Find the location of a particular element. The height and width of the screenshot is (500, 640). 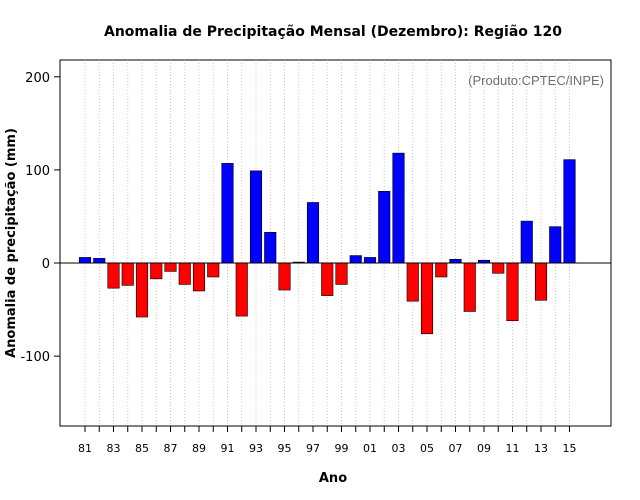

x-axis-label: Ano is located at coordinates (333, 478).